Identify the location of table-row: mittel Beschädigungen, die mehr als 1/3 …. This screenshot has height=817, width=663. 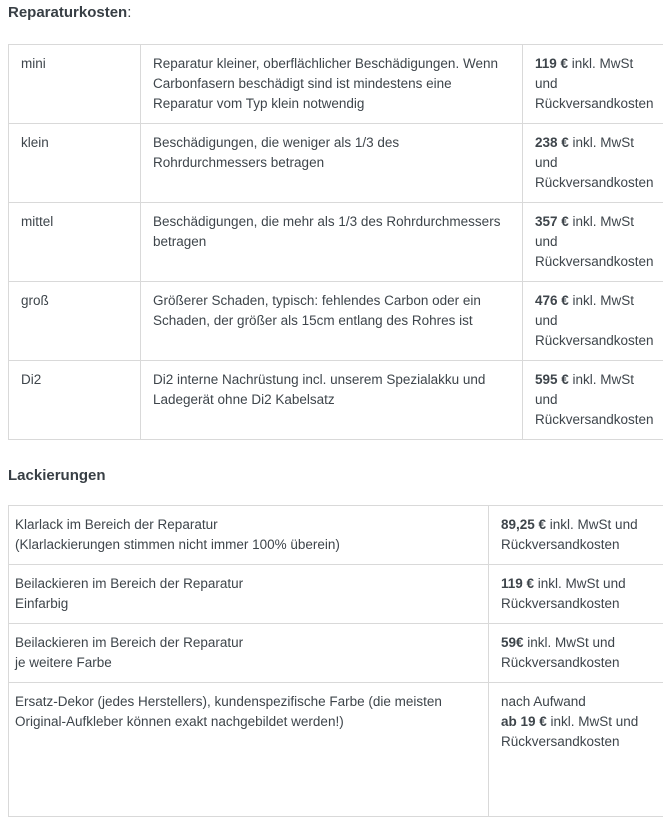
(336, 242).